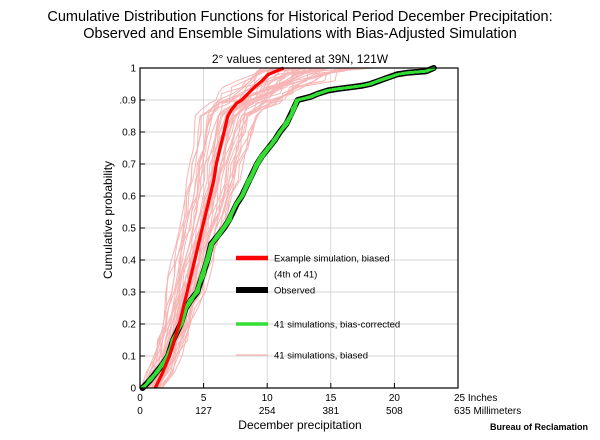  I want to click on y-tick-label: 0.5, so click(129, 229).